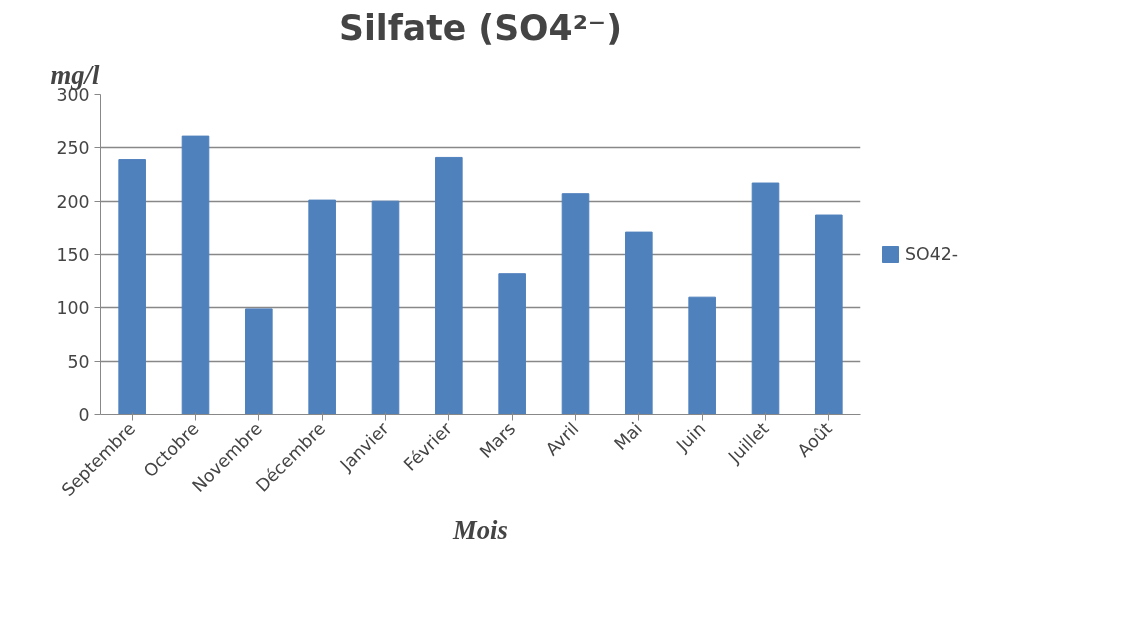 The image size is (1130, 631). I want to click on x-tick-label: Mai, so click(628, 436).